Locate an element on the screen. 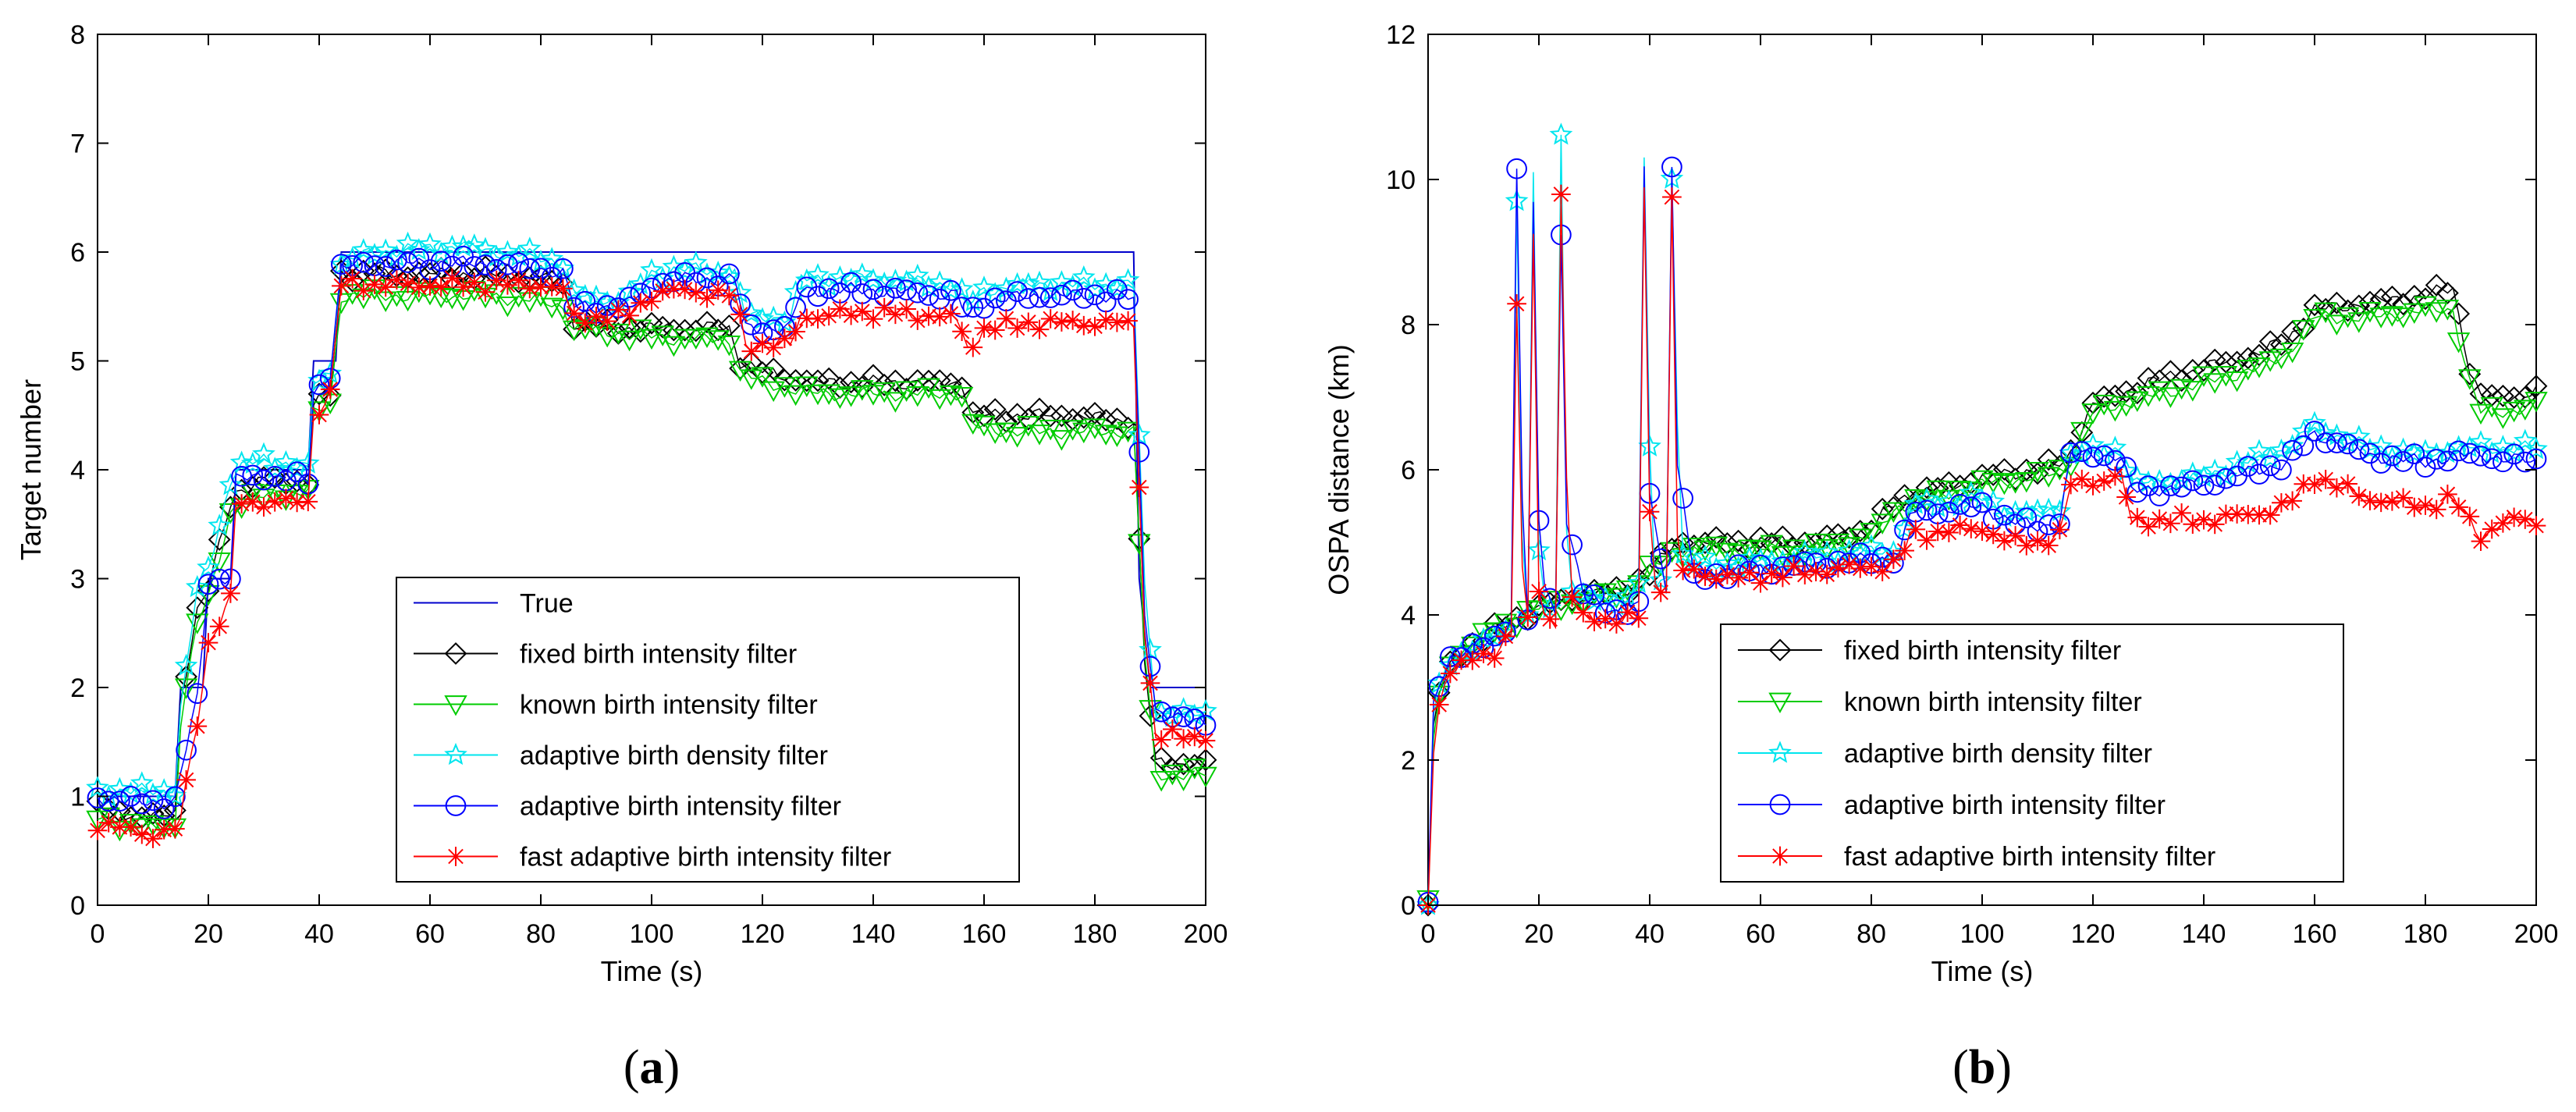  caption-b-letter: b is located at coordinates (1982, 1067).